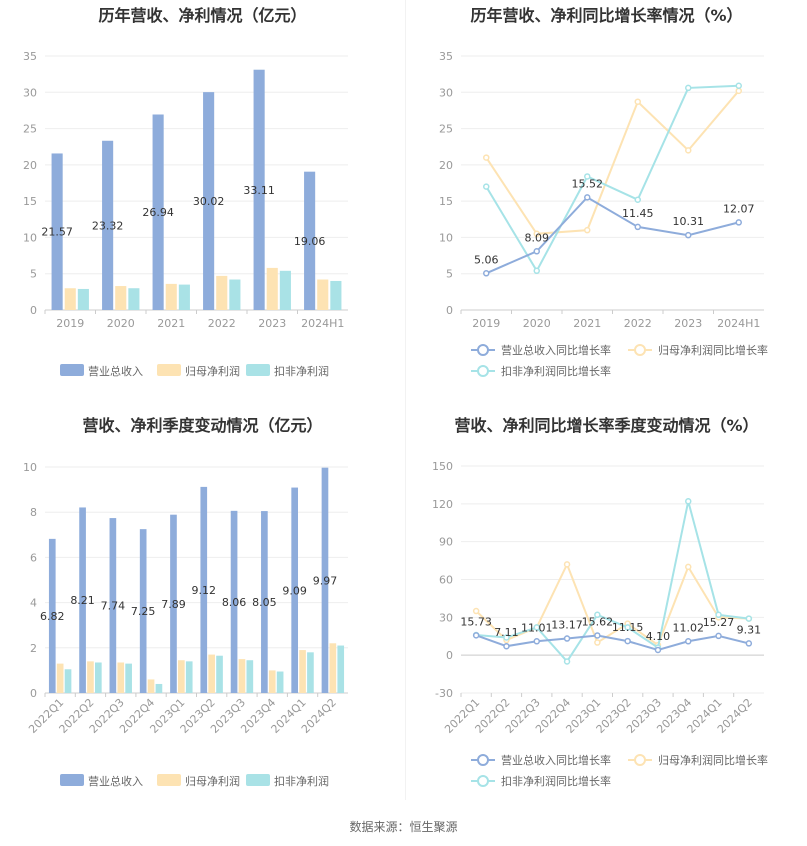  What do you see at coordinates (476, 621) in the screenshot?
I see `data-label: 15.73` at bounding box center [476, 621].